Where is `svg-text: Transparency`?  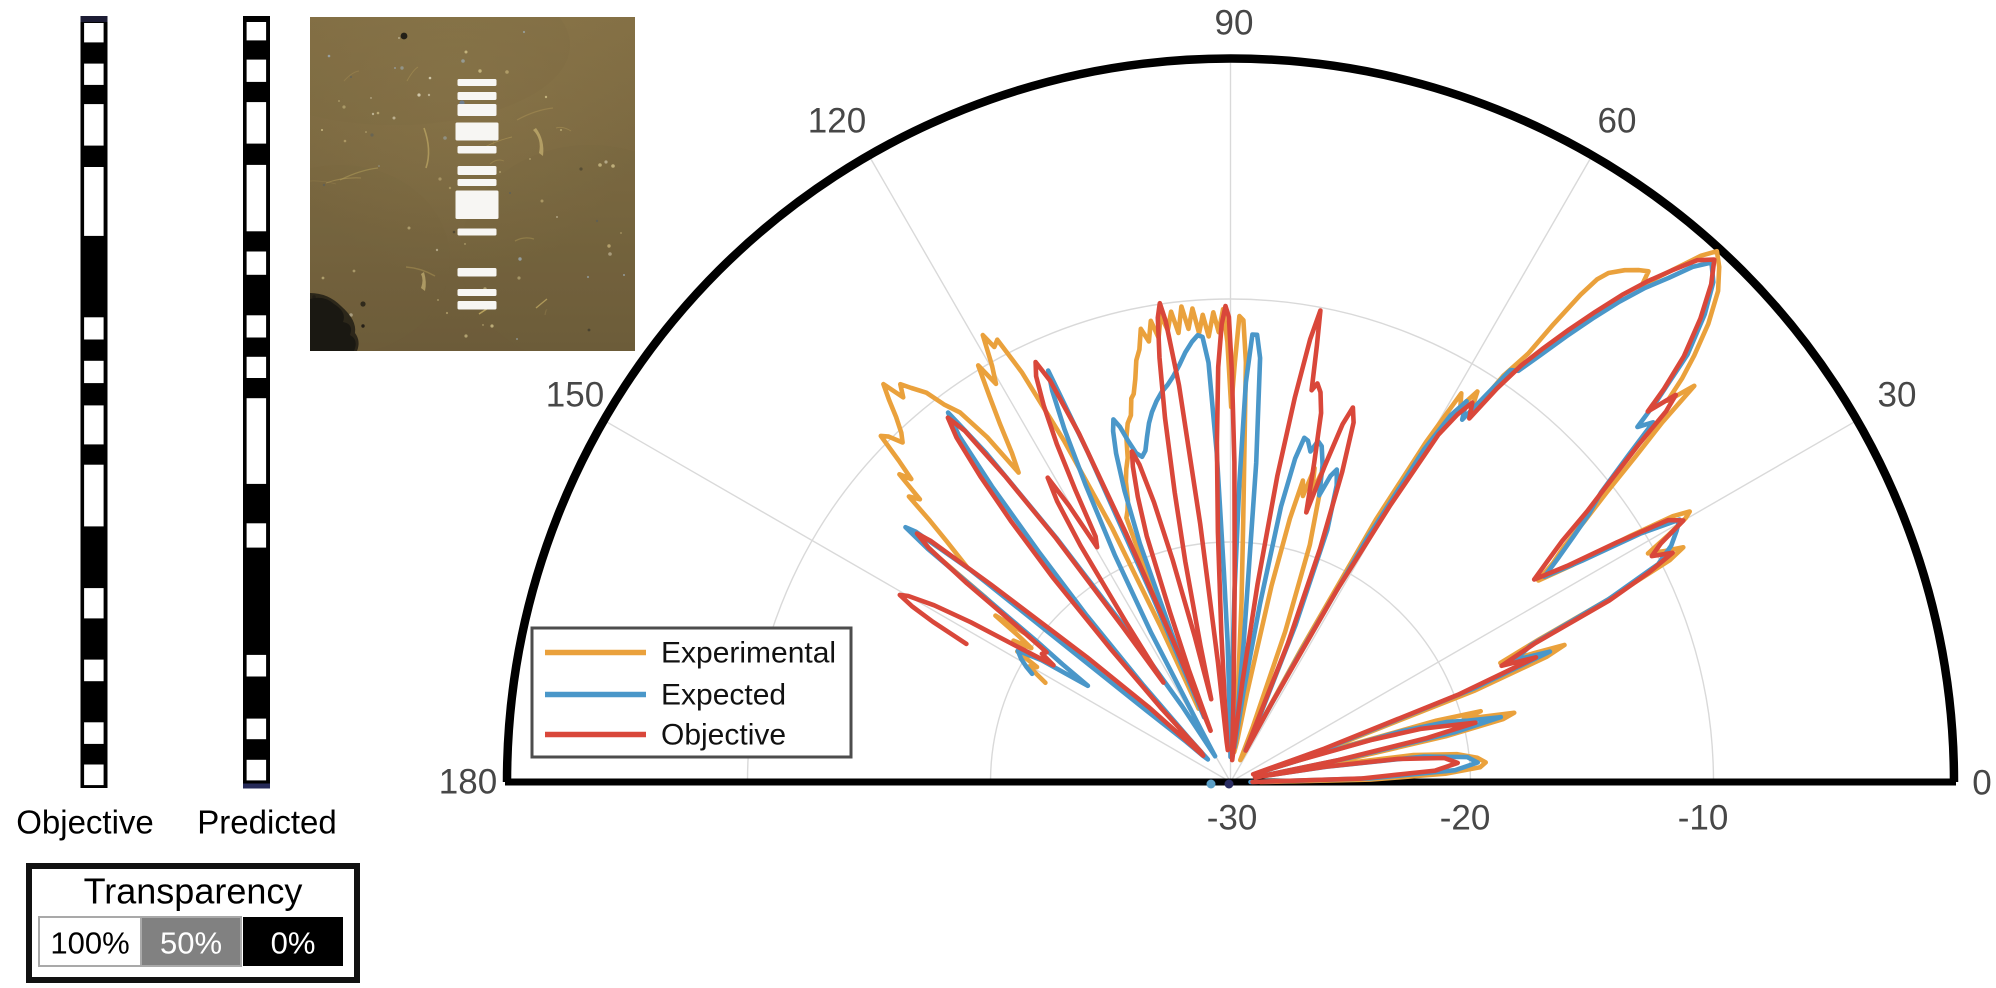 svg-text: Transparency is located at coordinates (193, 891).